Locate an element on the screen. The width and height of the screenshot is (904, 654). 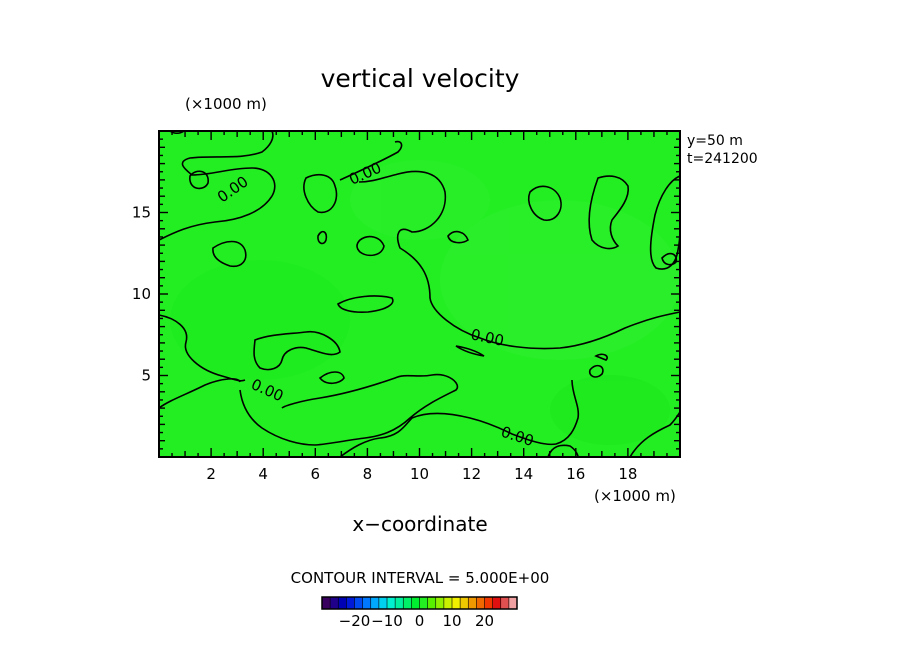
colorbar-tick-label: 20 is located at coordinates (484, 621).